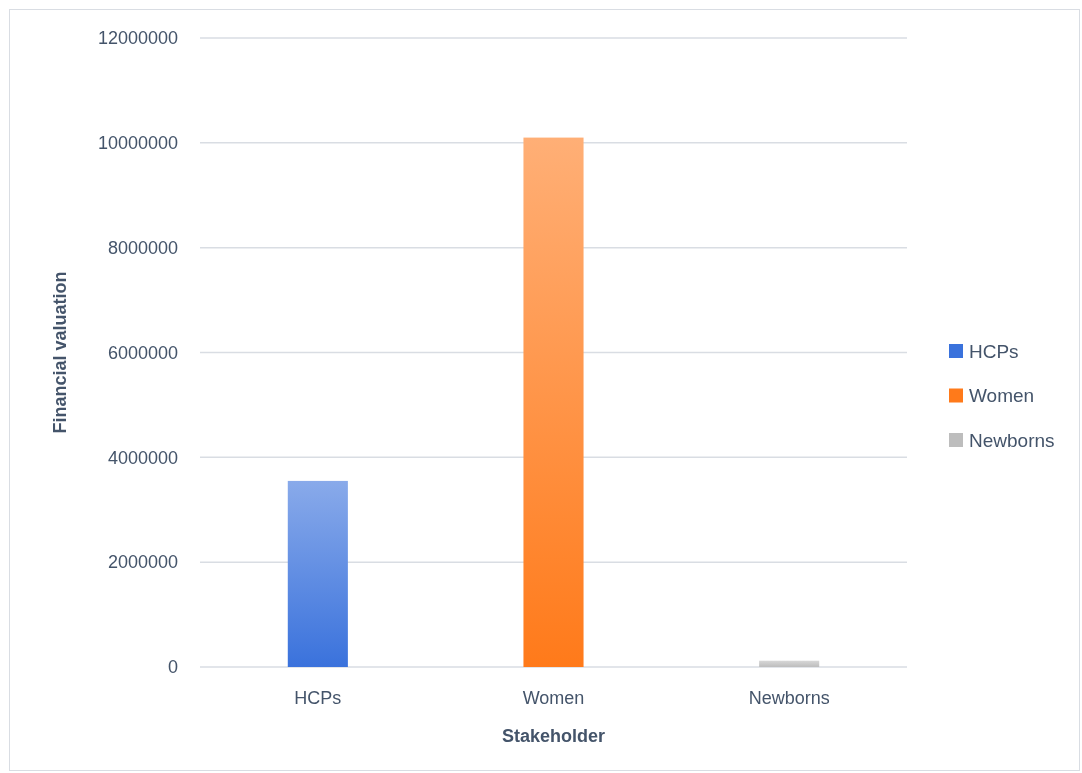  I want to click on y-tick-label: 6000000, so click(142, 352).